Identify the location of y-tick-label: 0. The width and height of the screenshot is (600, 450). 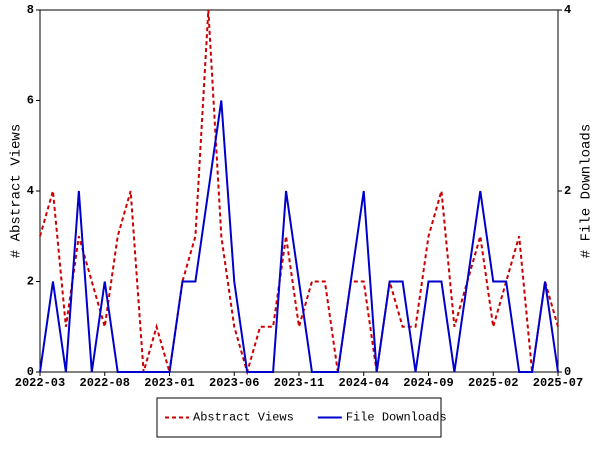
(30, 372).